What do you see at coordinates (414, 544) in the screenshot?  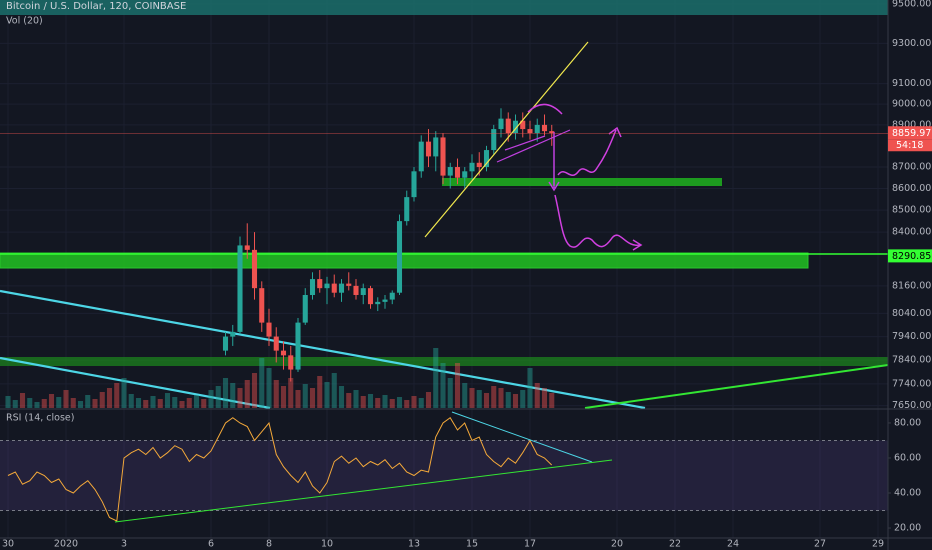 I see `x-tick-label: 13` at bounding box center [414, 544].